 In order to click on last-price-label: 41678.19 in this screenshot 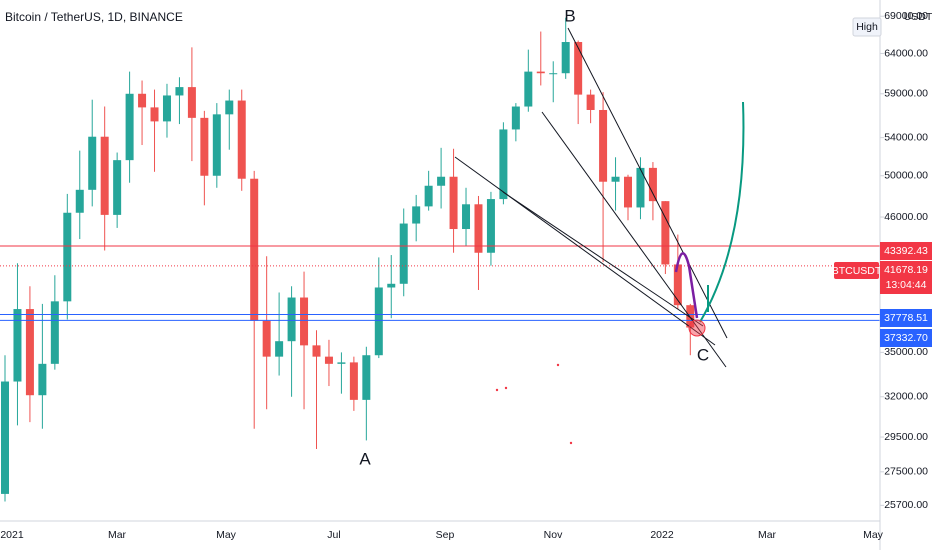, I will do `click(906, 270)`.